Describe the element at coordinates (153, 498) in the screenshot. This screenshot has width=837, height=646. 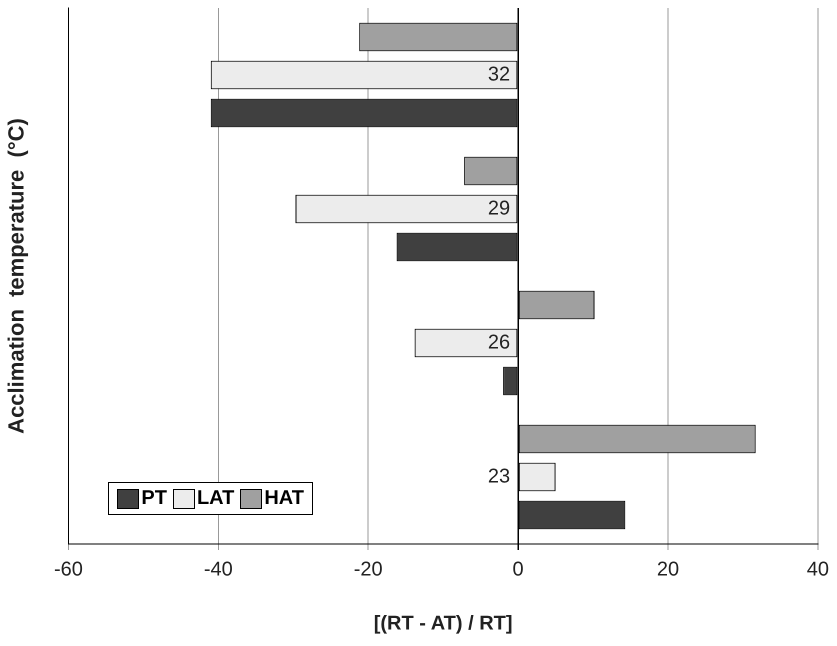
I see `legend-label: PT` at that location.